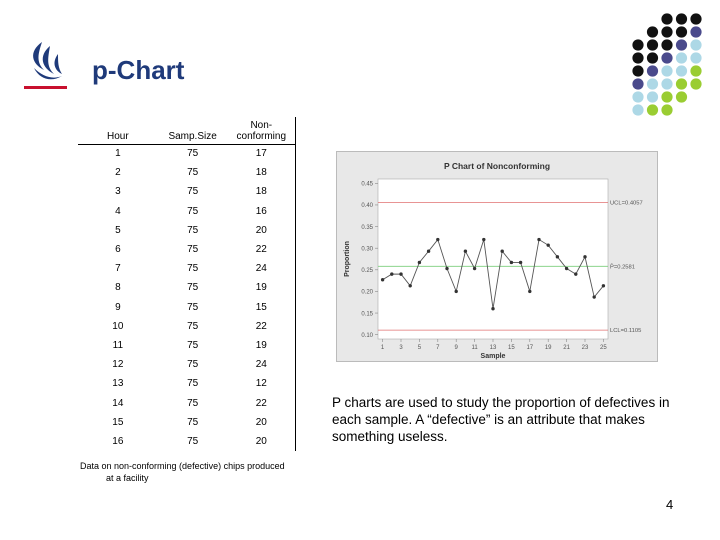  I want to click on caption-line-2: at a facility, so click(127, 478).